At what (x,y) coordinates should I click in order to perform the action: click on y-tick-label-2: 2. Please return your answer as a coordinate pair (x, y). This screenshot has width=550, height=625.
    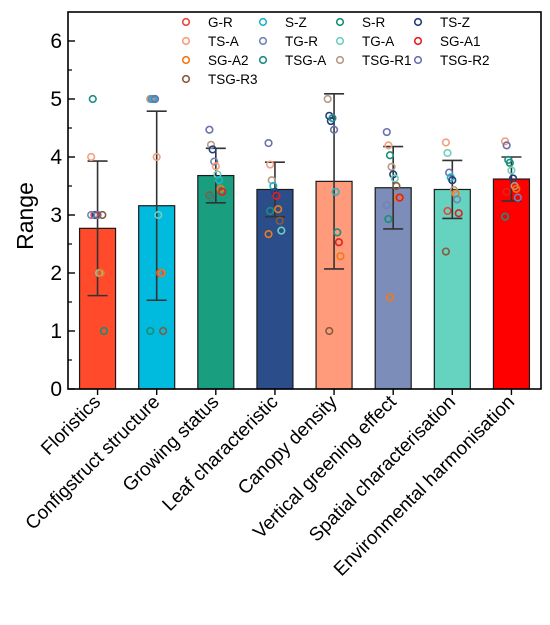
    Looking at the image, I should click on (56, 273).